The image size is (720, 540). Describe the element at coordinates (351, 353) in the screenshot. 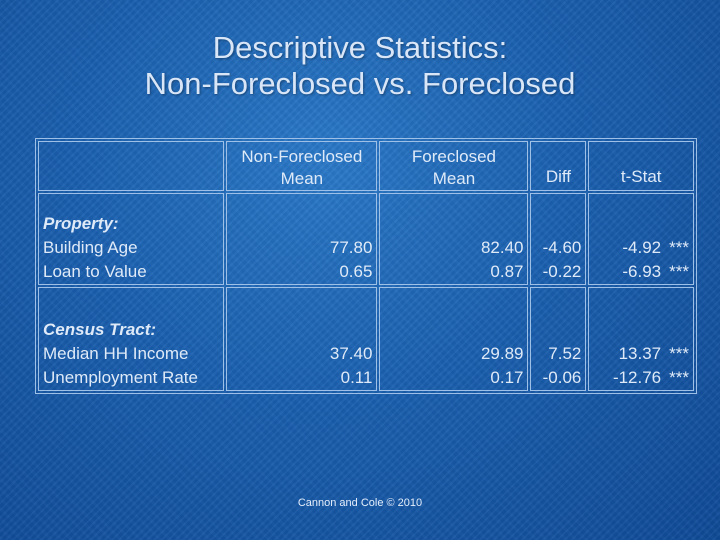

I see `non-foreclosed-value: 37.40` at that location.